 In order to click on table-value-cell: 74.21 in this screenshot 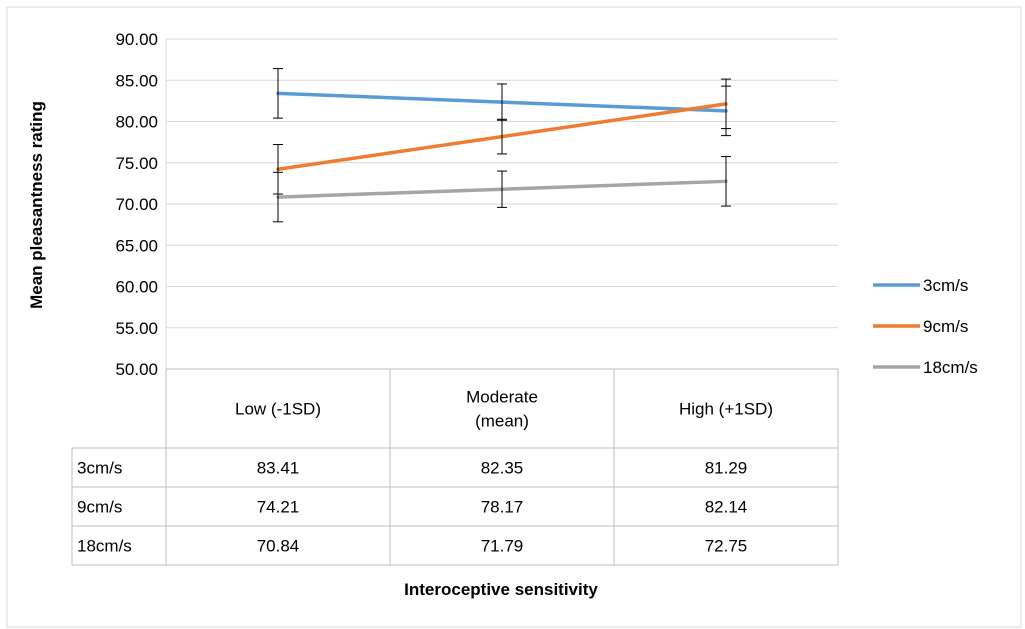, I will do `click(278, 507)`.